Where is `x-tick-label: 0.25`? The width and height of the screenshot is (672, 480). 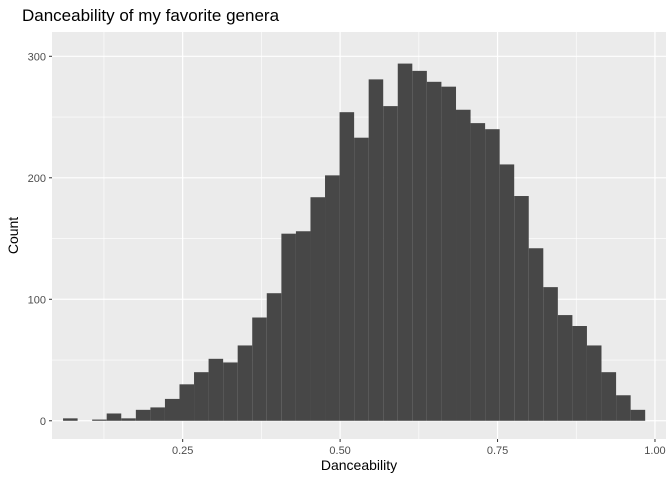
x-tick-label: 0.25 is located at coordinates (182, 451).